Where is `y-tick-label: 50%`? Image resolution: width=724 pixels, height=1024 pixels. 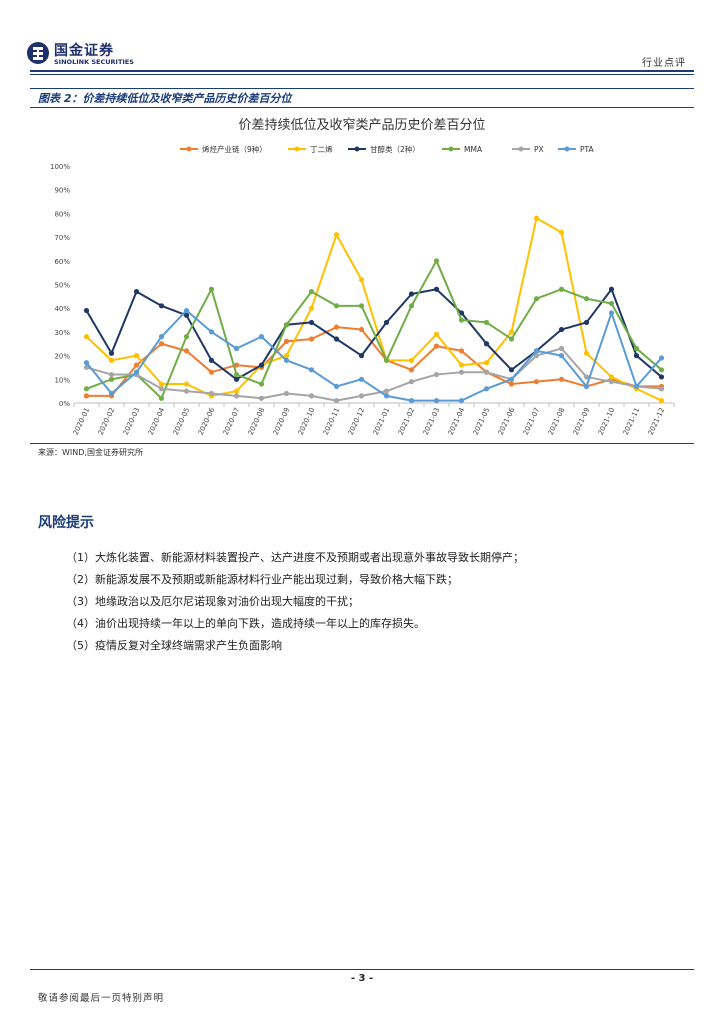
y-tick-label: 50% is located at coordinates (62, 286).